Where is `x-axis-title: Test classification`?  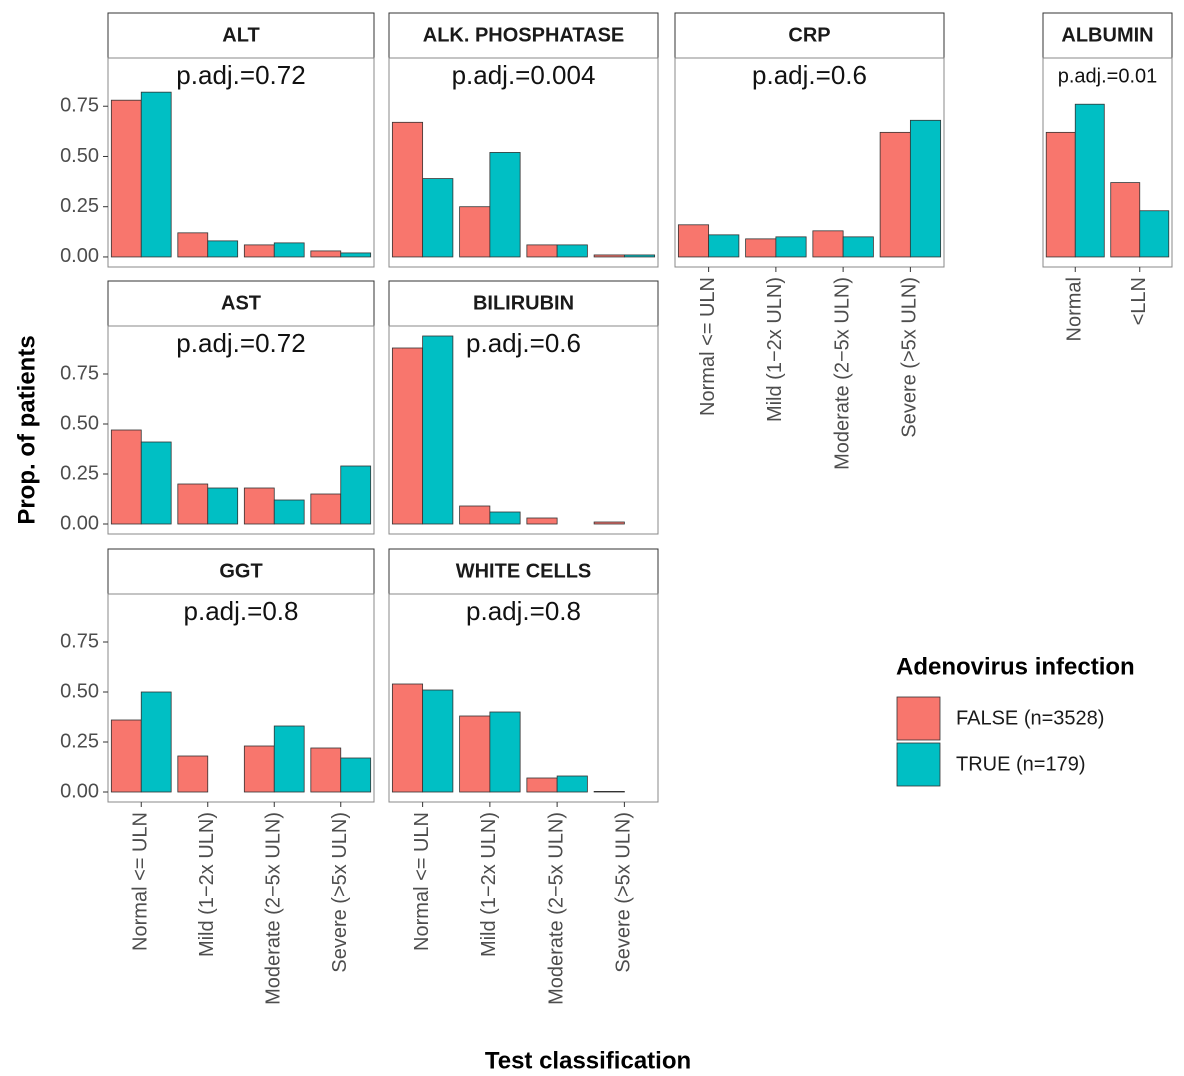 x-axis-title: Test classification is located at coordinates (588, 1060).